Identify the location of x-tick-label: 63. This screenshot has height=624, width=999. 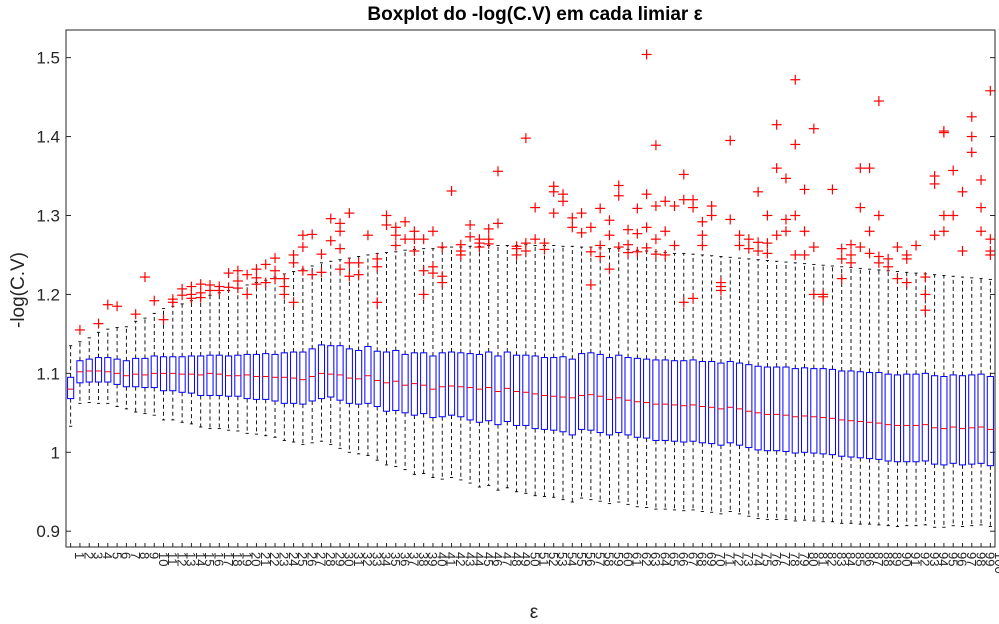
(655, 559).